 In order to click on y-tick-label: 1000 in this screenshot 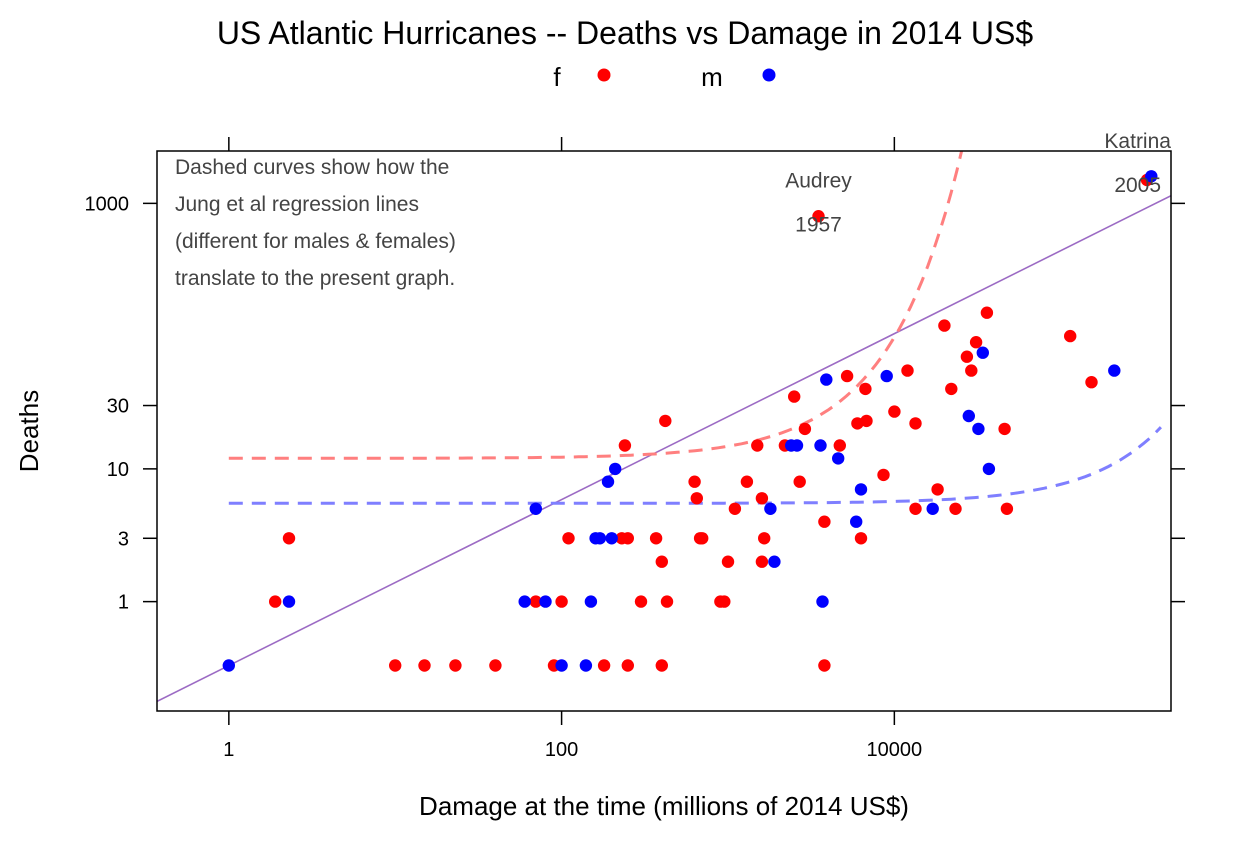, I will do `click(107, 204)`.